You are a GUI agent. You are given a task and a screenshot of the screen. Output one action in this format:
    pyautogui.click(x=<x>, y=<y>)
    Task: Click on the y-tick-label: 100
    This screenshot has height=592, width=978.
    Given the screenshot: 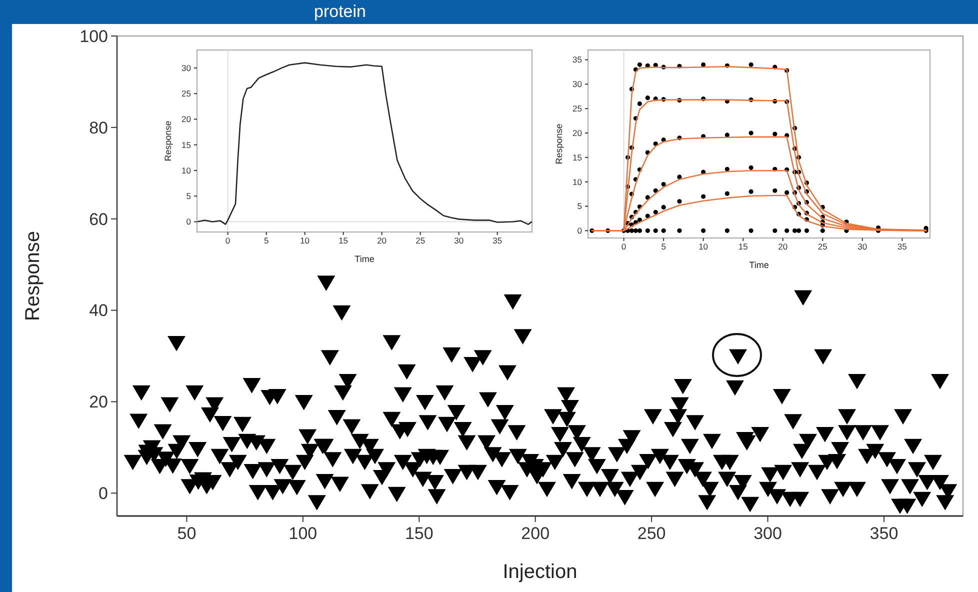 What is the action you would take?
    pyautogui.click(x=94, y=36)
    